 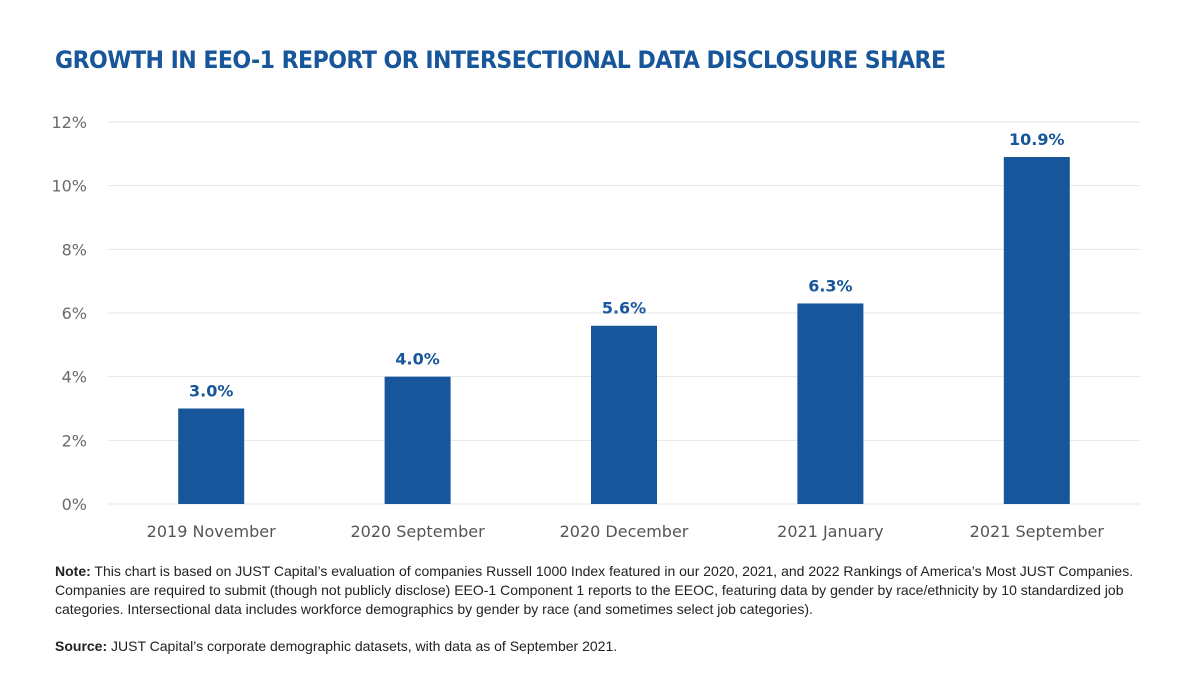 I want to click on data-label: 10.9%, so click(x=1037, y=139).